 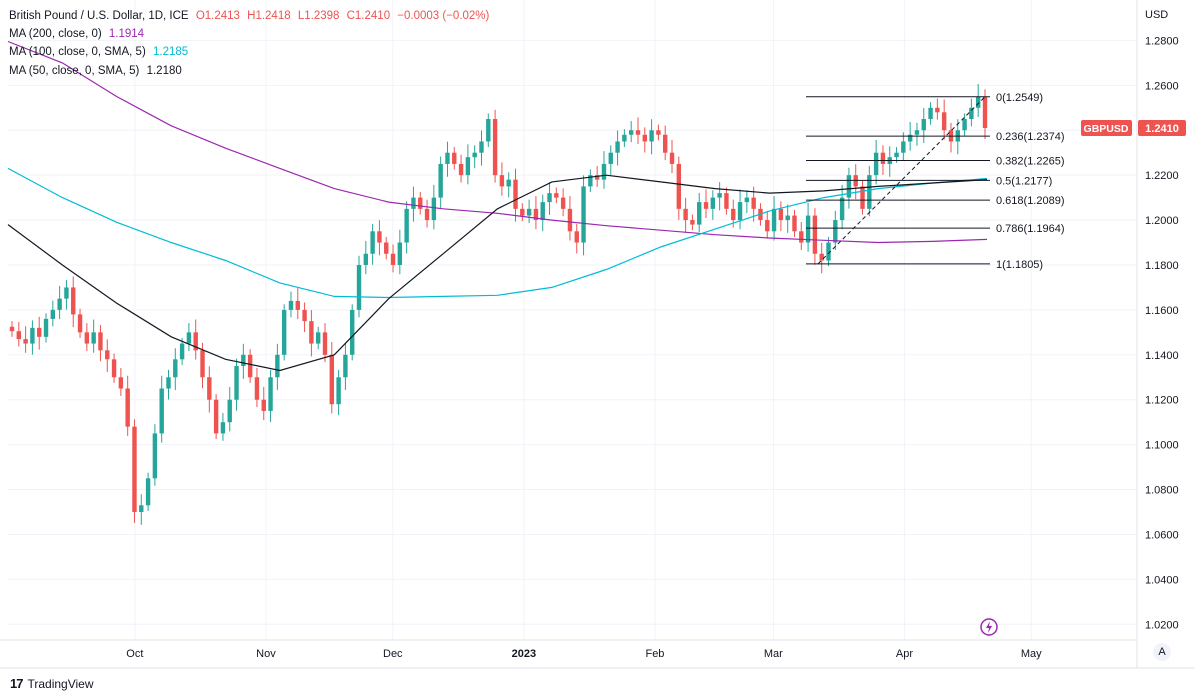 I want to click on legend-ma200: MA (200, close, 0) 1.1914, so click(x=249, y=34).